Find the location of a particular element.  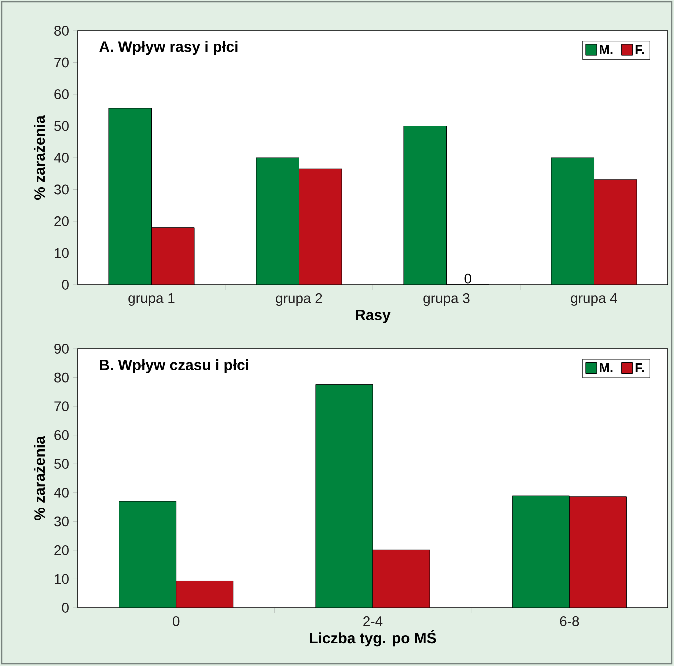

x-tick-label: grupa 3 is located at coordinates (447, 300).